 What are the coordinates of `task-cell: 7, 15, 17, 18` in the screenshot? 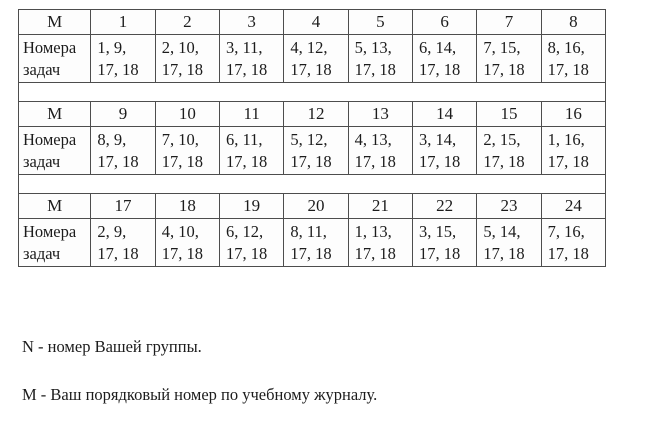 It's located at (509, 58).